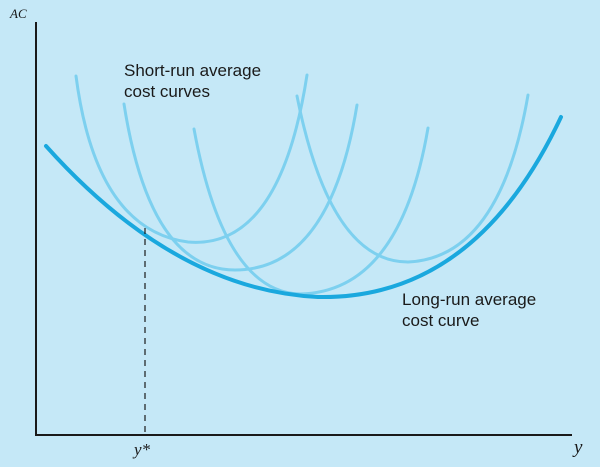 This screenshot has height=467, width=600. Describe the element at coordinates (469, 299) in the screenshot. I see `long-run-label-line1: Long-run average` at that location.